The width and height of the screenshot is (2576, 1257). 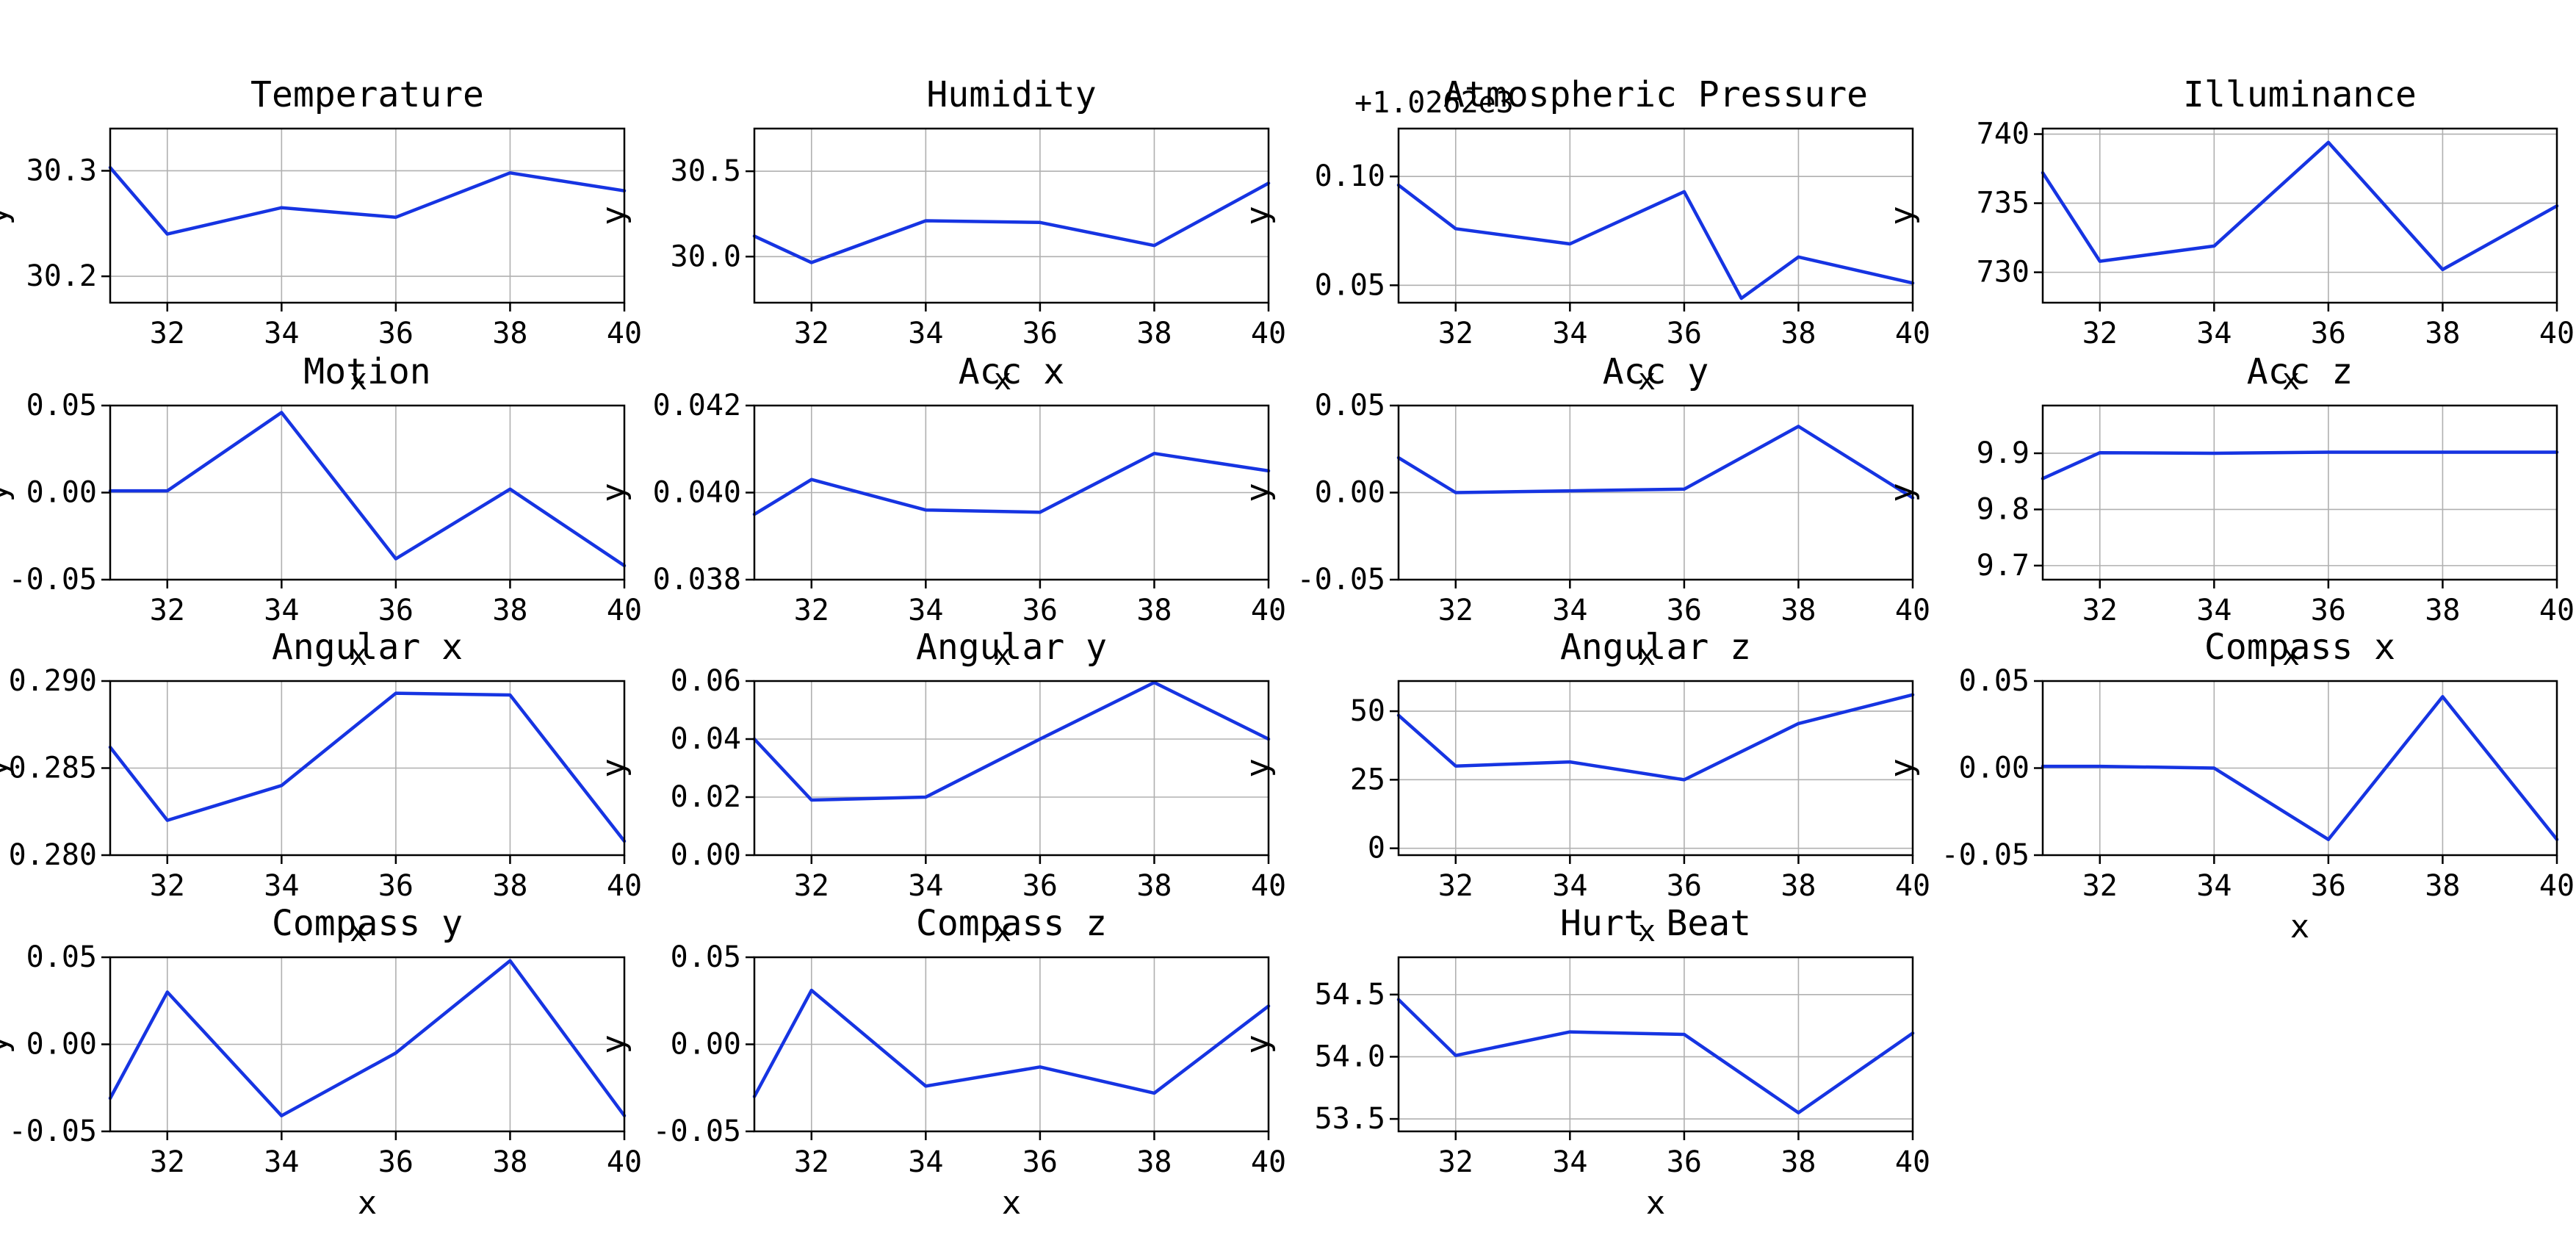 I want to click on acc-x-title: Acc x, so click(x=1012, y=371).